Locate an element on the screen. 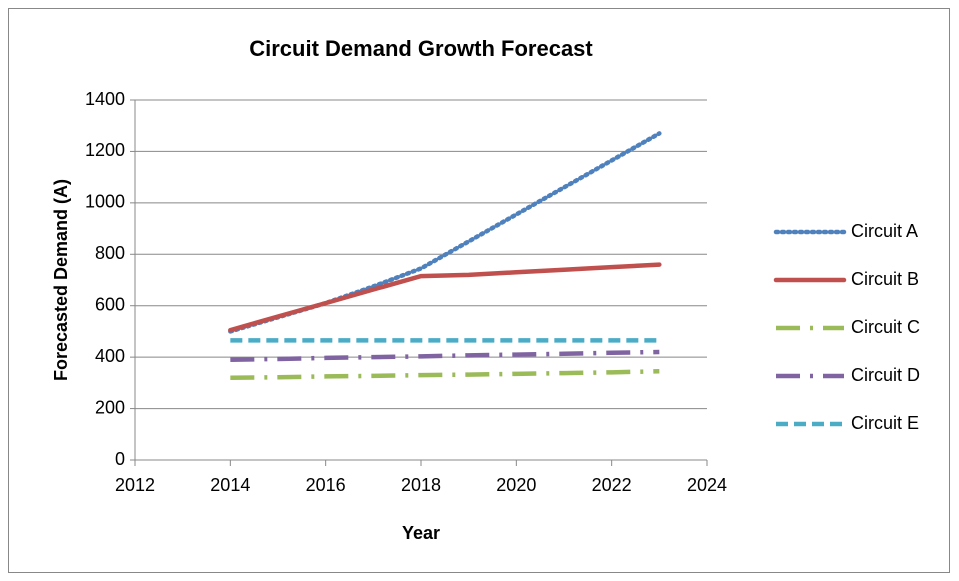  y-tick-label: 1000 is located at coordinates (105, 202).